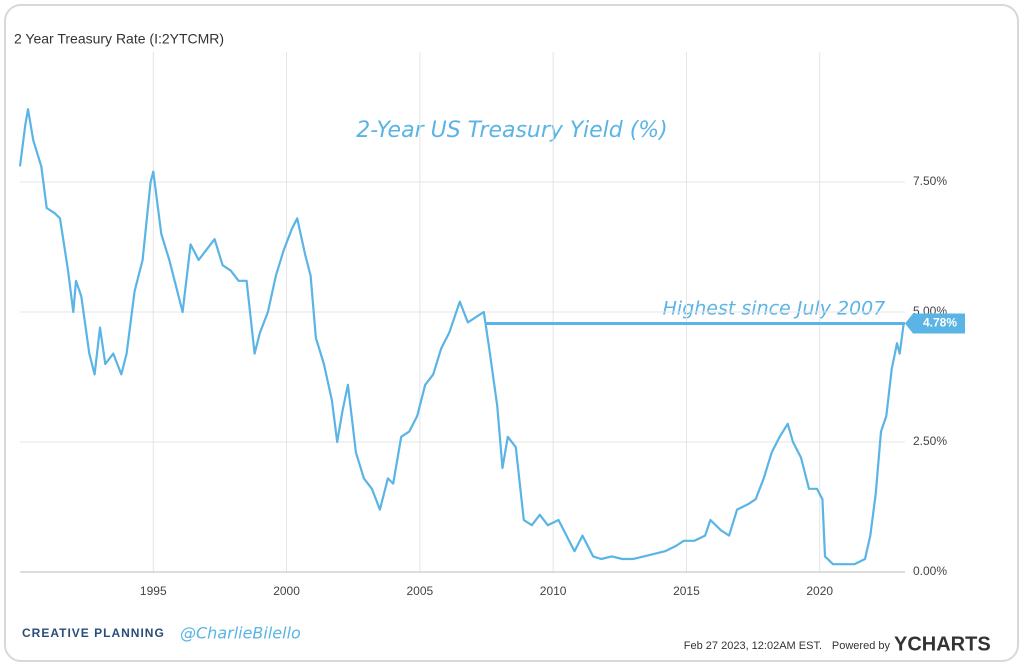  What do you see at coordinates (153, 591) in the screenshot?
I see `x-tick-label: 1995` at bounding box center [153, 591].